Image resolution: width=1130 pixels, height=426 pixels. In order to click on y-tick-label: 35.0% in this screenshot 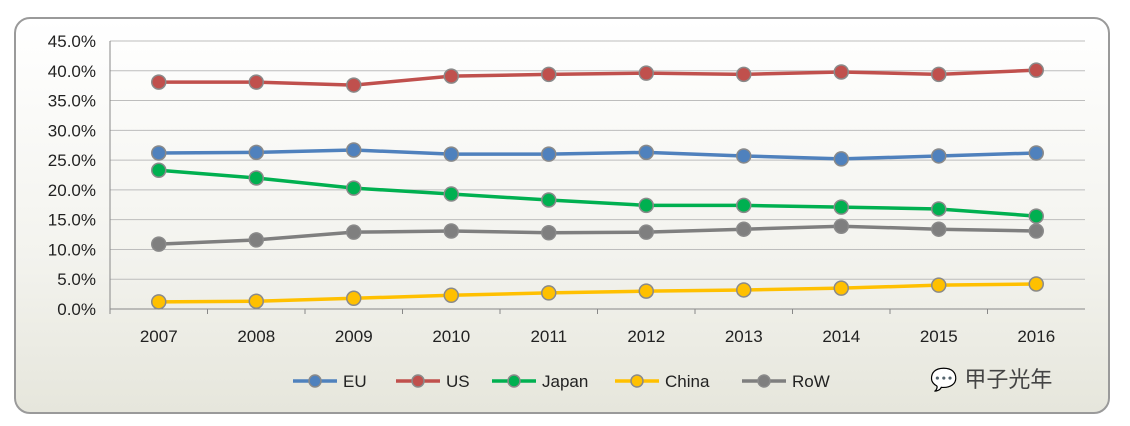, I will do `click(72, 101)`.